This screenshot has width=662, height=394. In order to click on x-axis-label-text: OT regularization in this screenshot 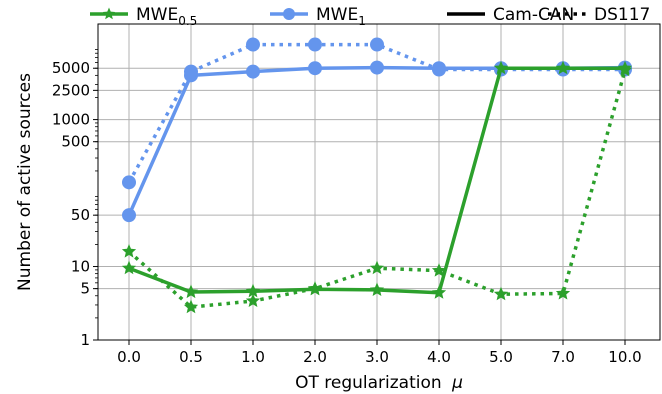, I will do `click(368, 383)`.